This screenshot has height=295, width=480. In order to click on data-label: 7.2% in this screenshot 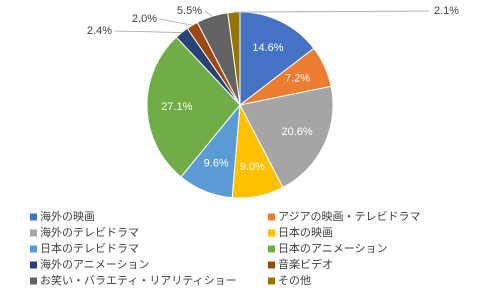, I will do `click(297, 79)`.